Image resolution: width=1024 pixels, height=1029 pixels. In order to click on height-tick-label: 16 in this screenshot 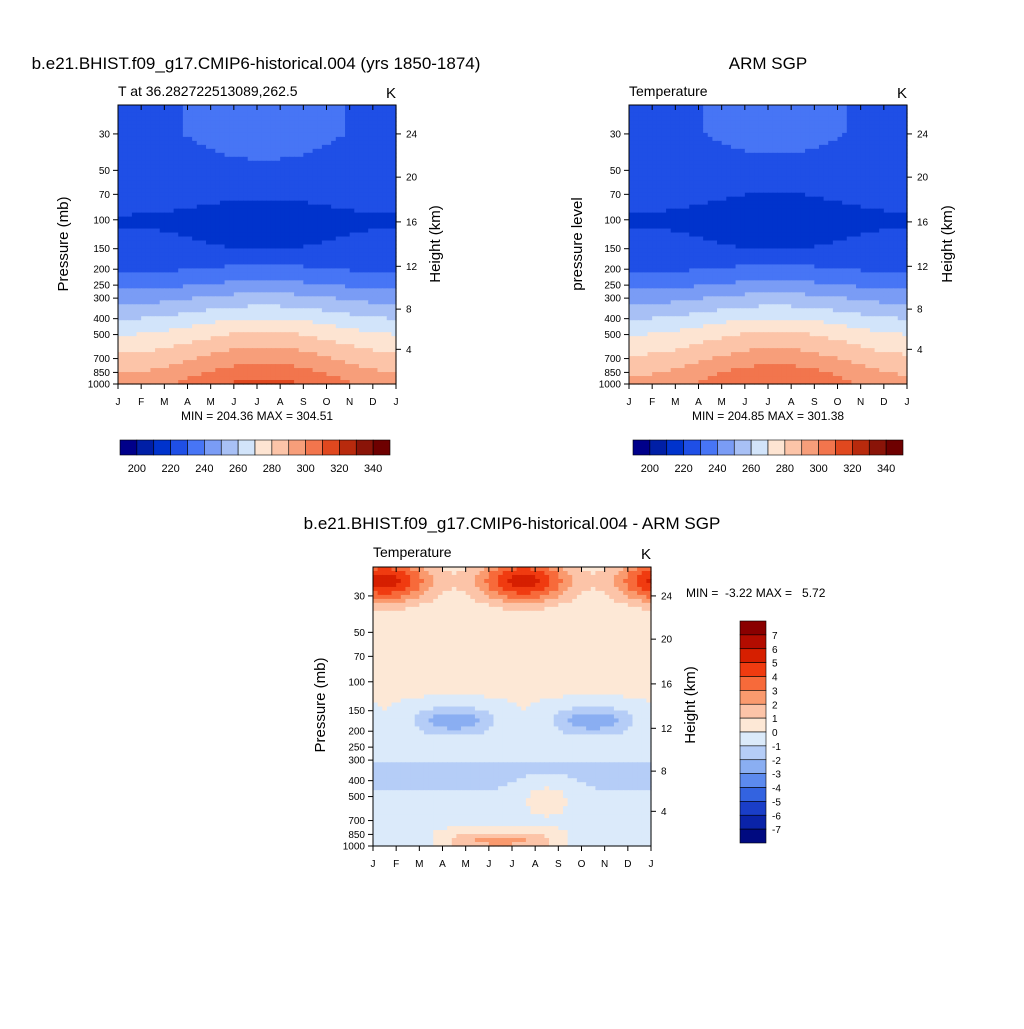, I will do `click(412, 222)`.